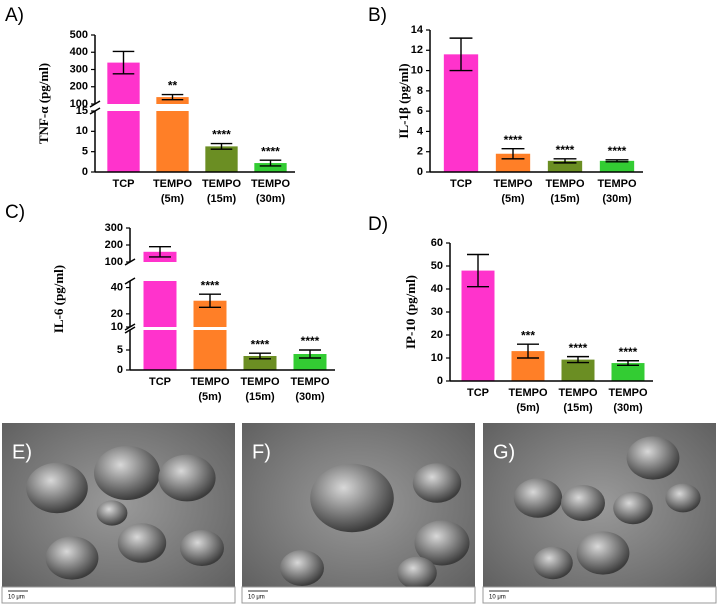  I want to click on panel-label: C), so click(15, 212).